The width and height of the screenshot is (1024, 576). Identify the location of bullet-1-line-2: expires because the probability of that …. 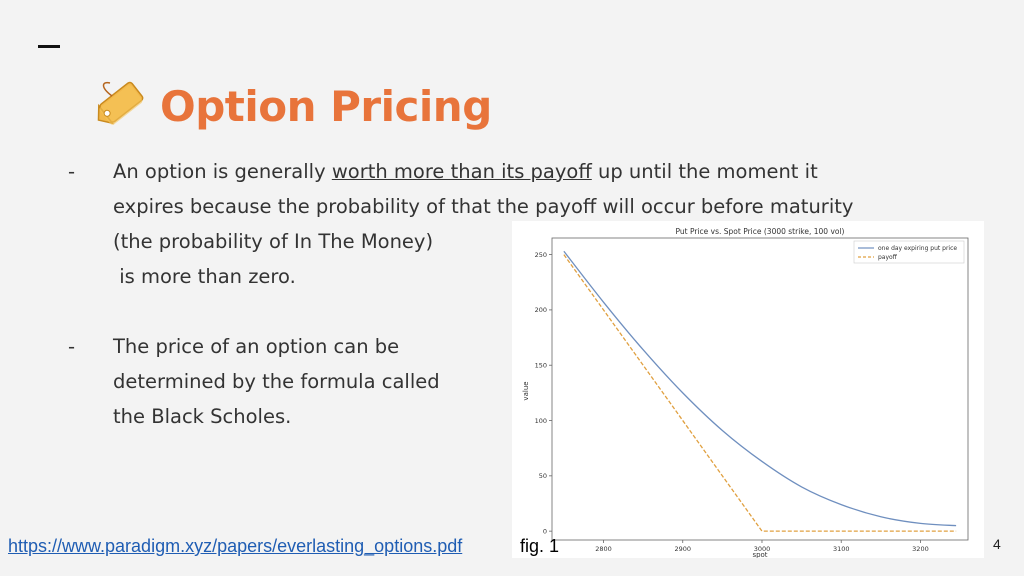
(483, 206).